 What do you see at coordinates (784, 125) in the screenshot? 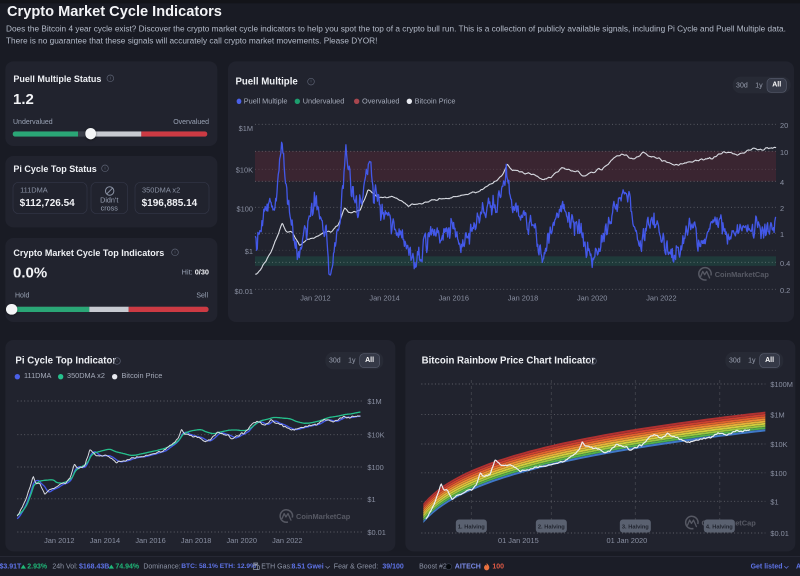
I see `svg-text: 20` at bounding box center [784, 125].